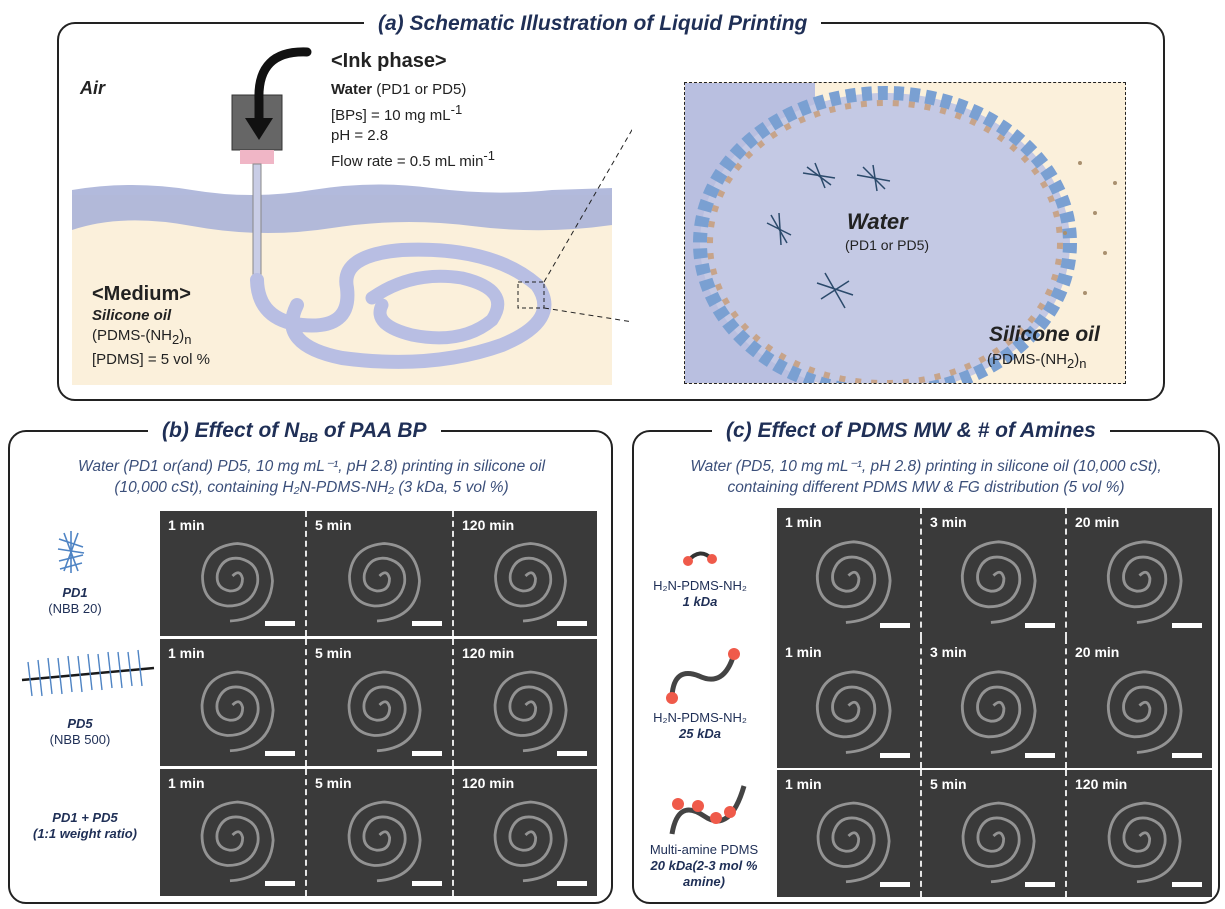 Image resolution: width=1225 pixels, height=909 pixels. I want to click on ink-bps: [BPs] = 10 mg mL, so click(391, 115).